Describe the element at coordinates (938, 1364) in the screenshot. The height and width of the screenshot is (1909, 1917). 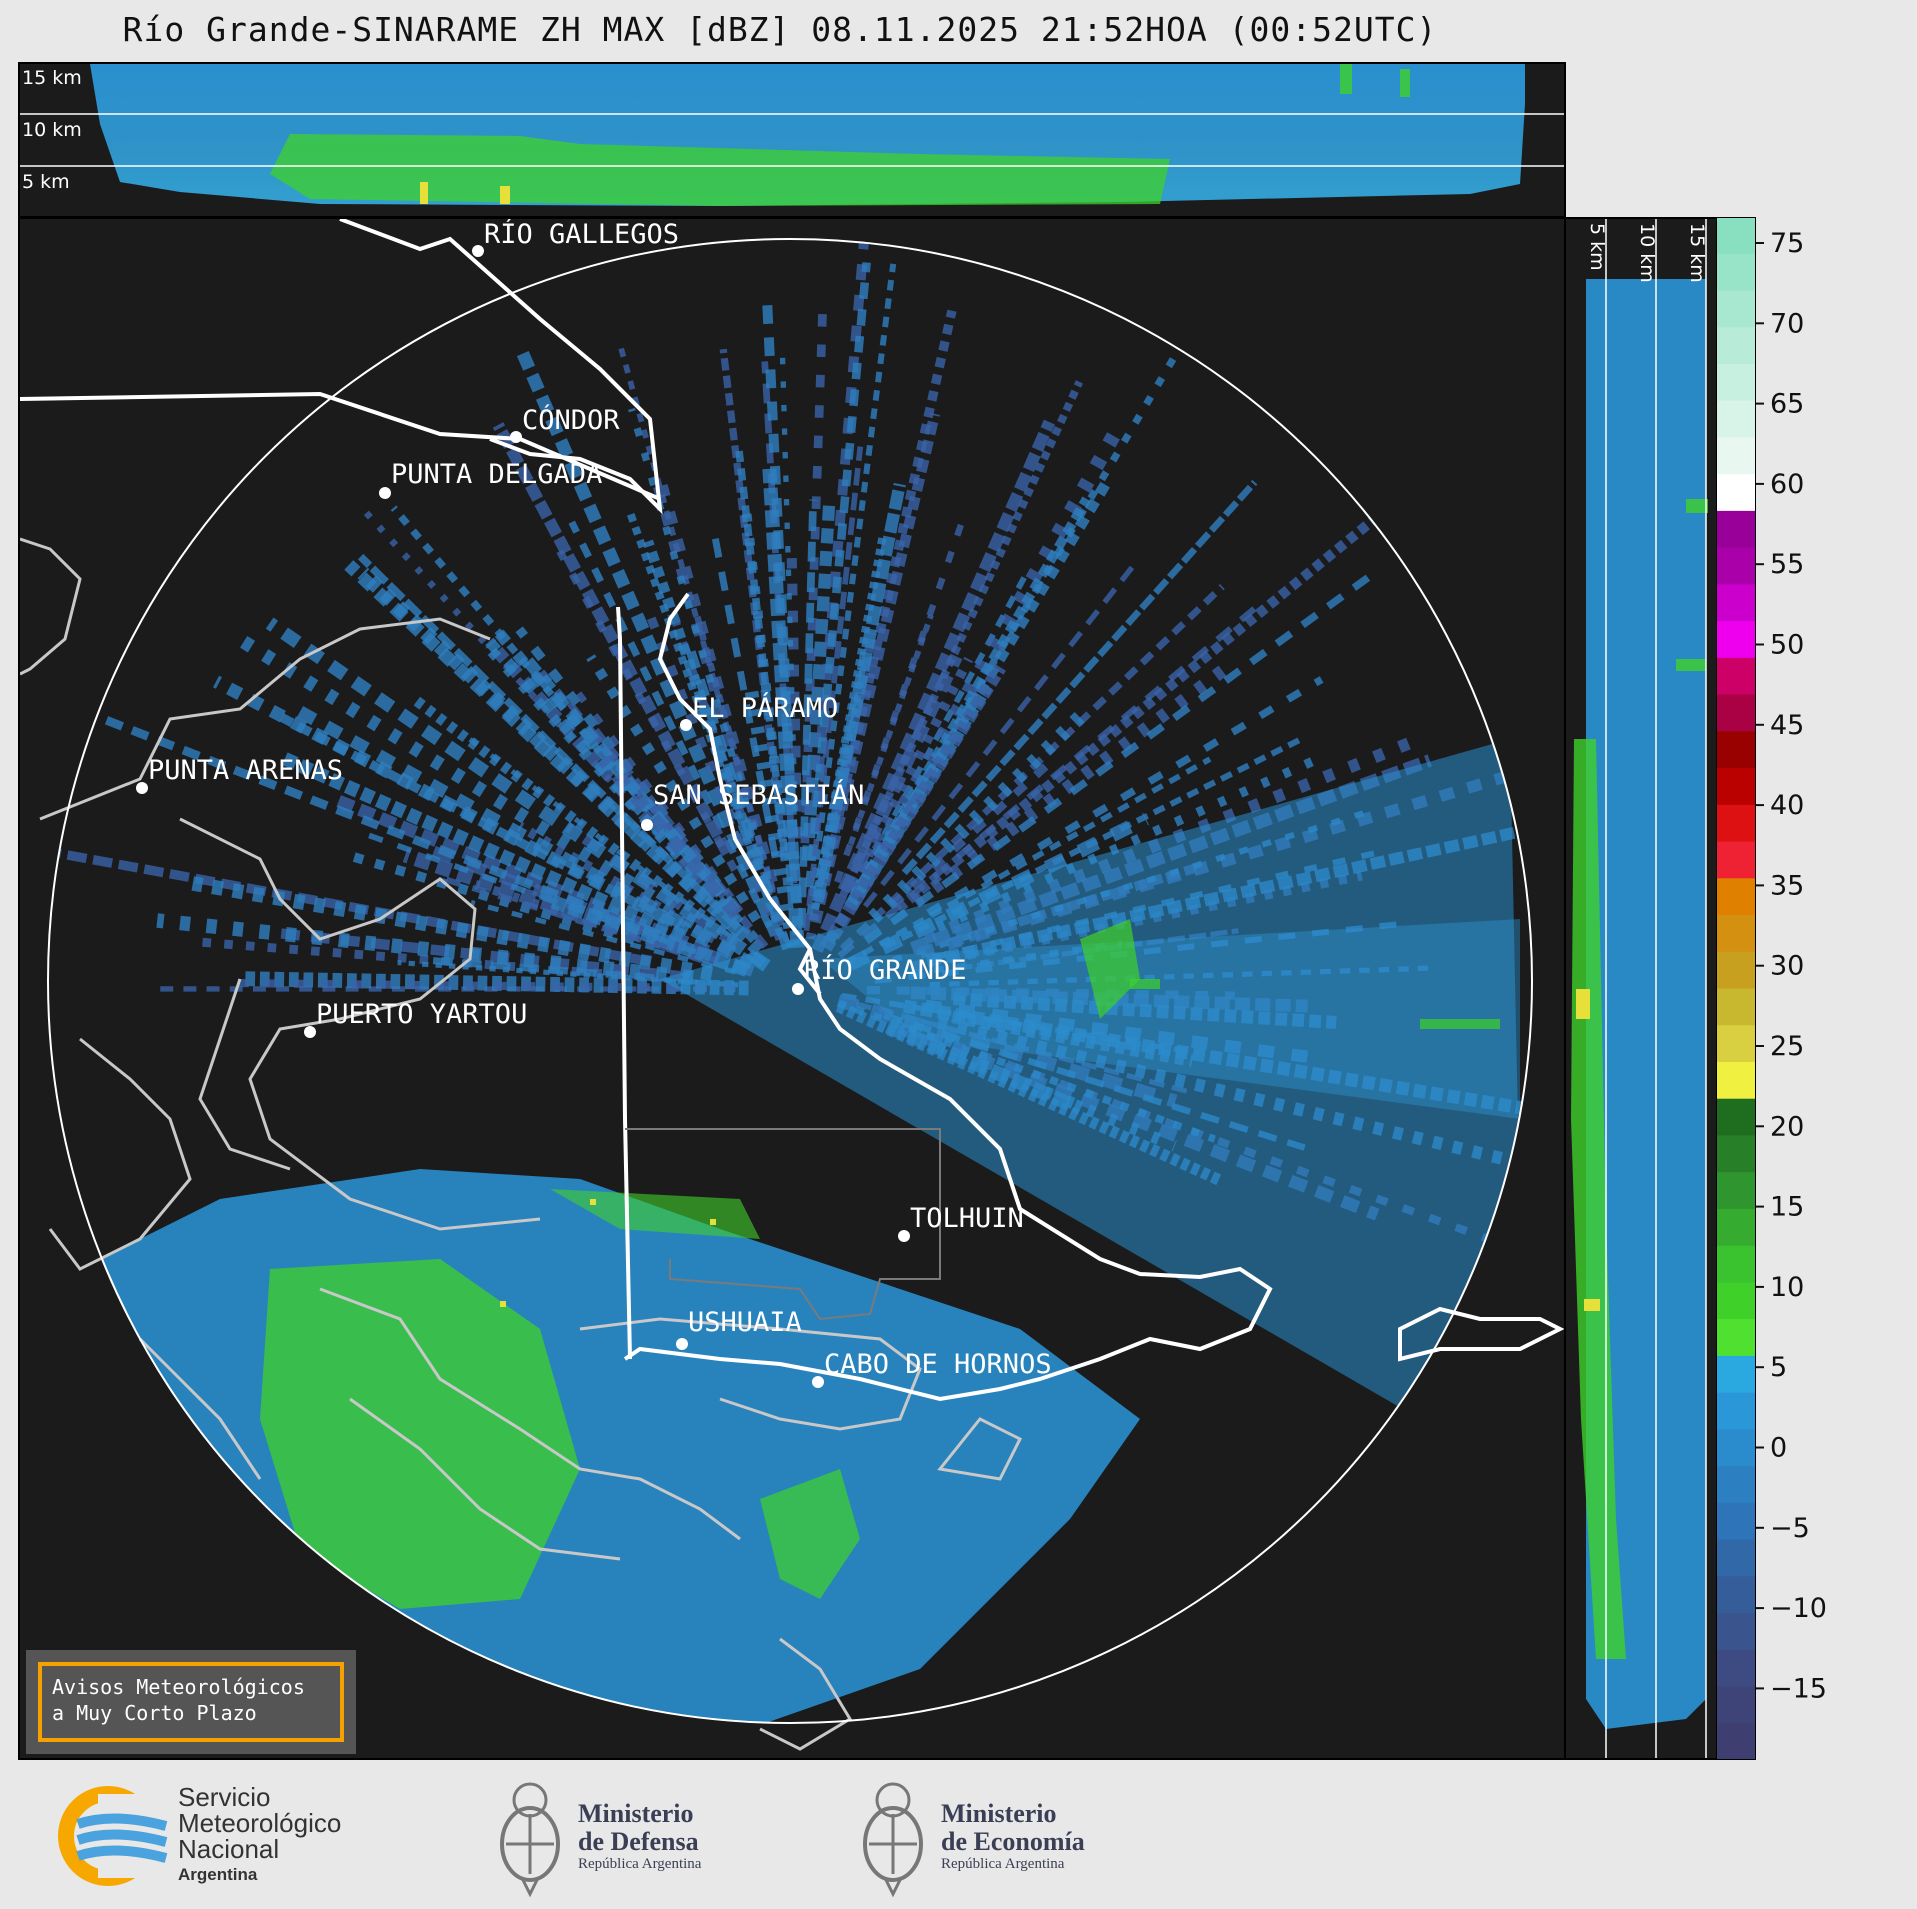
I see `city-label-cabo-de-hornos: CABO DE HORNOS` at that location.